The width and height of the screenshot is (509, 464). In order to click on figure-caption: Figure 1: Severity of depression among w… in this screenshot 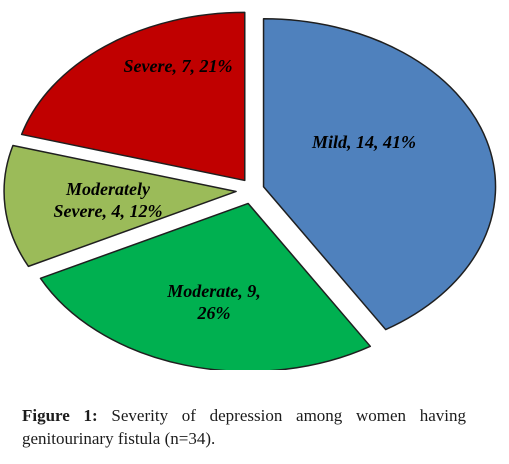, I will do `click(244, 427)`.